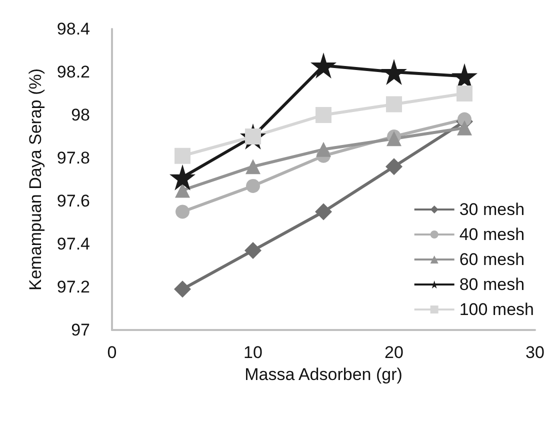 Image resolution: width=557 pixels, height=421 pixels. I want to click on y-tick-label: 98, so click(80, 115).